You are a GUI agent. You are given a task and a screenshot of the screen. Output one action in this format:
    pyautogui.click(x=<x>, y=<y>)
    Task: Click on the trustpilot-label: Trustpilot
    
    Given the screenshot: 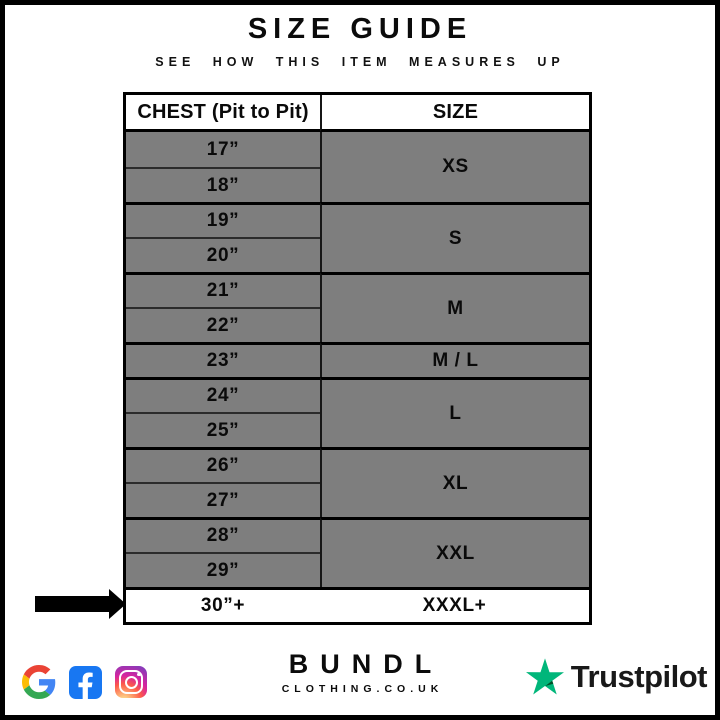 What is the action you would take?
    pyautogui.click(x=639, y=676)
    